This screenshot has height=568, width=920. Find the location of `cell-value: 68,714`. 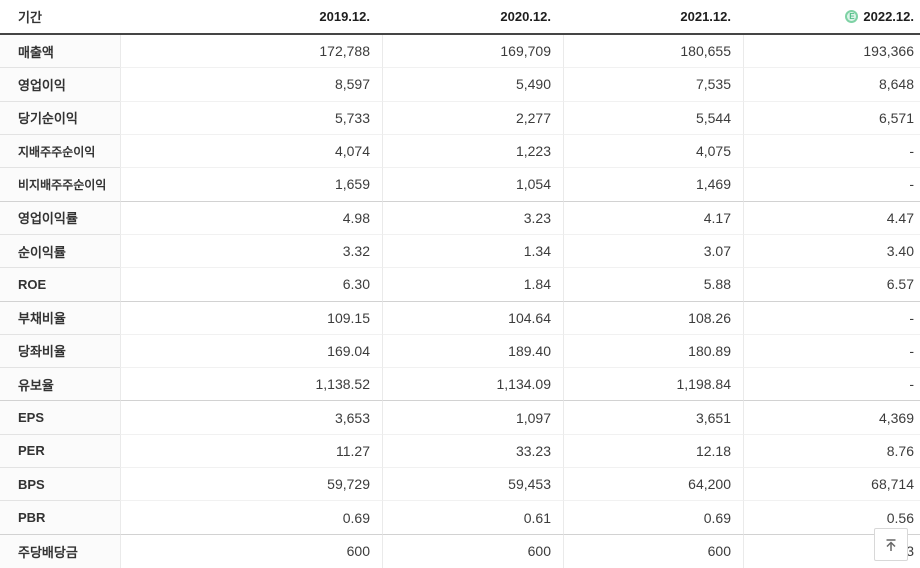

cell-value: 68,714 is located at coordinates (831, 485).